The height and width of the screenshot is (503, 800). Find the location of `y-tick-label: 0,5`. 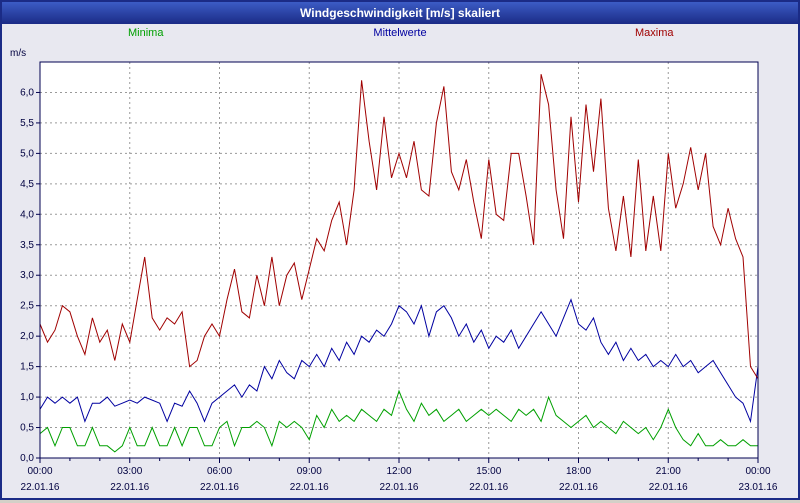

y-tick-label: 0,5 is located at coordinates (27, 428).